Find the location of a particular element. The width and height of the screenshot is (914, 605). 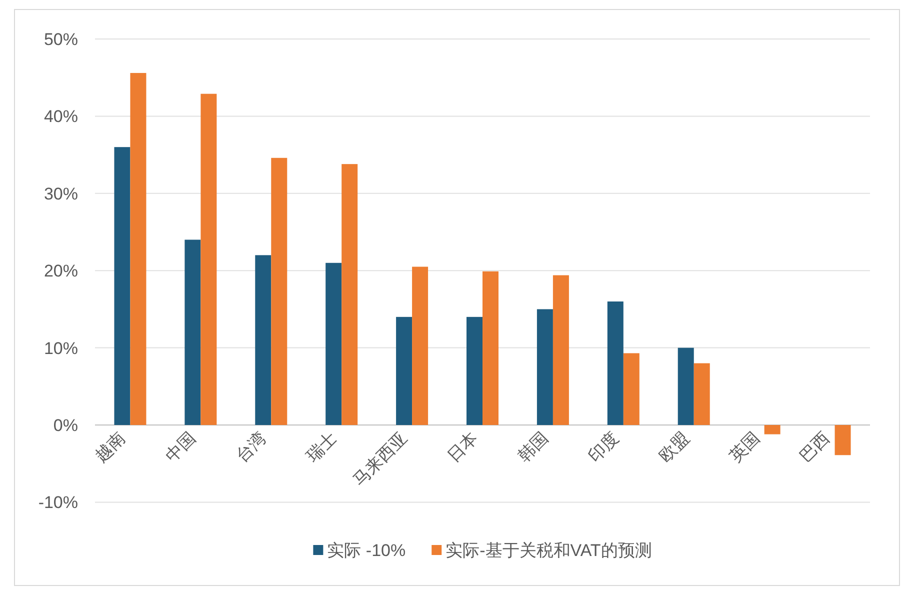

y-tick-label: 0% is located at coordinates (65, 425).